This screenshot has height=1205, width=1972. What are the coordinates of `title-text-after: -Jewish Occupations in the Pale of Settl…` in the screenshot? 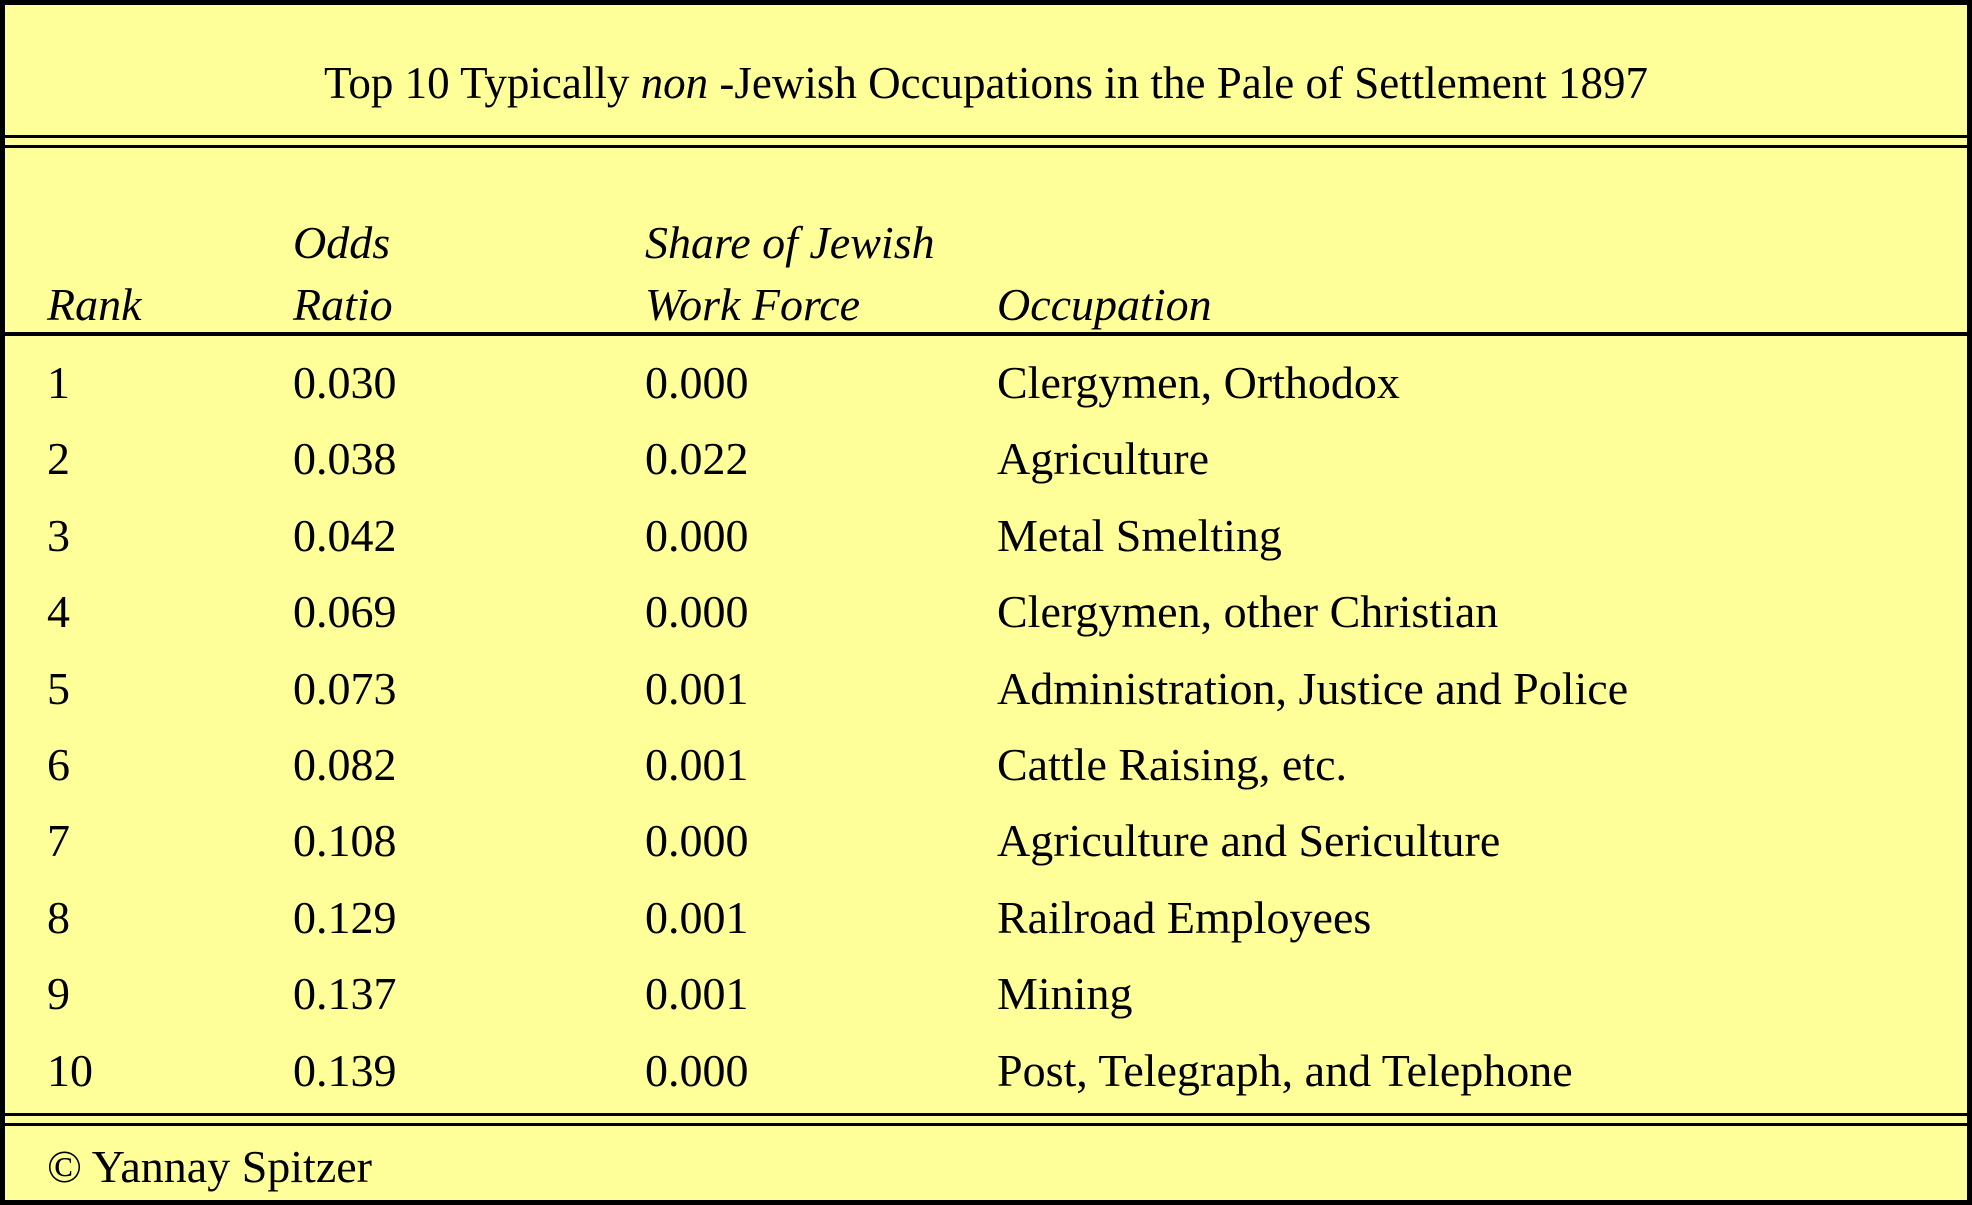 It's located at (1178, 83).